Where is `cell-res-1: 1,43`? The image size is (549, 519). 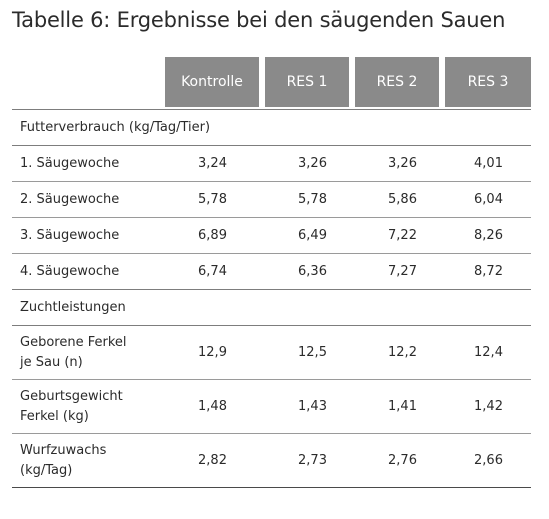 cell-res-1: 1,43 is located at coordinates (312, 406).